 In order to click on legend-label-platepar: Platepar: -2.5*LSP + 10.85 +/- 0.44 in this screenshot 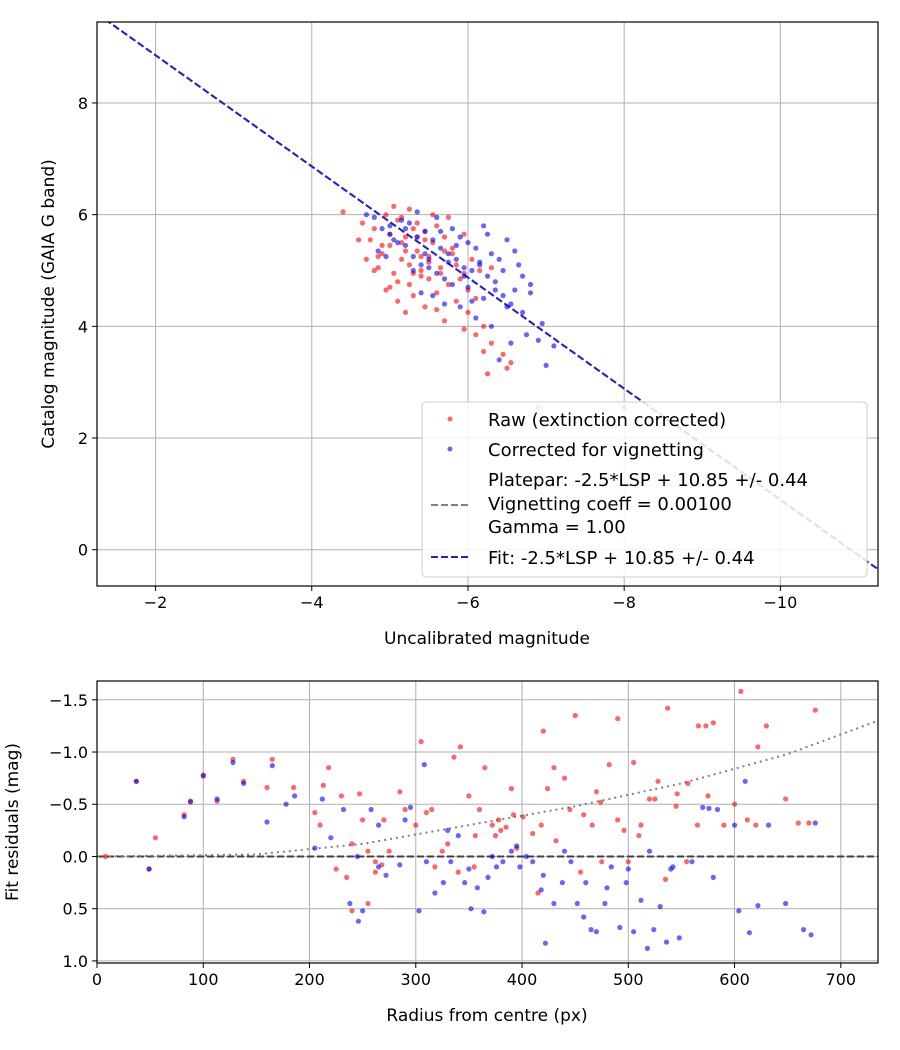, I will do `click(648, 480)`.